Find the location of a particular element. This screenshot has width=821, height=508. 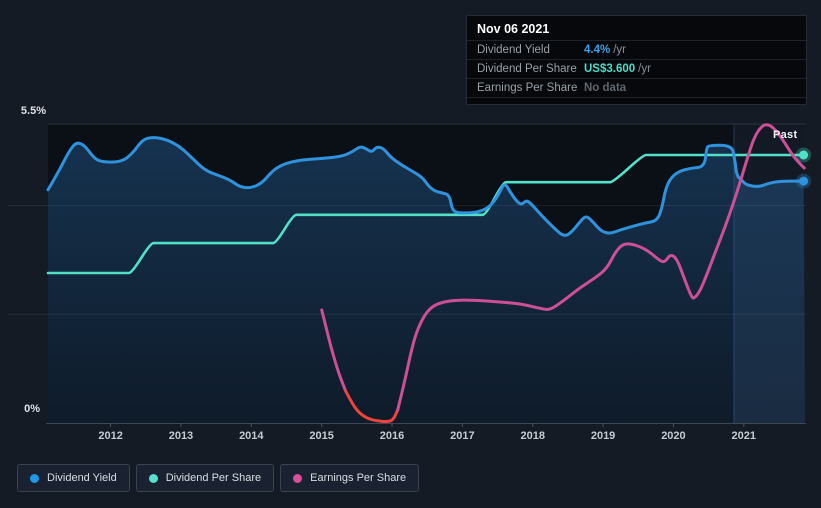

dividend-yield-end-dot is located at coordinates (804, 181).